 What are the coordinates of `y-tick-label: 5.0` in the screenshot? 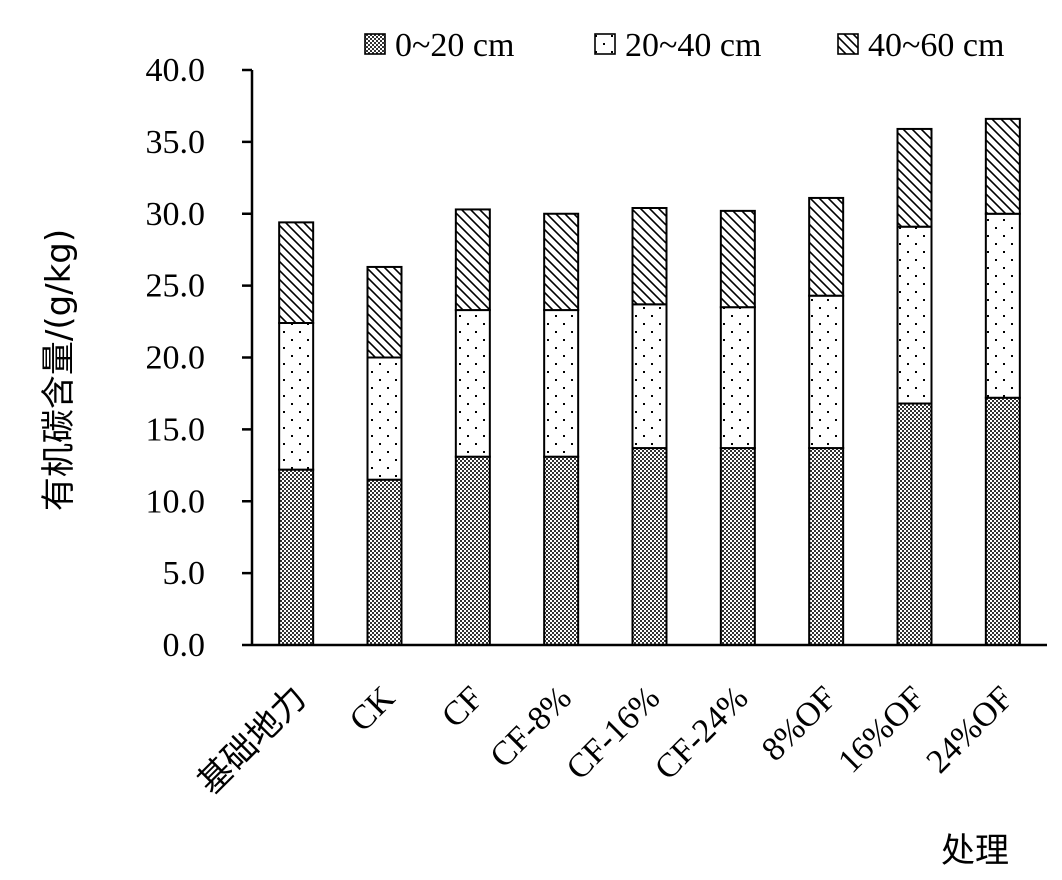 It's located at (184, 573).